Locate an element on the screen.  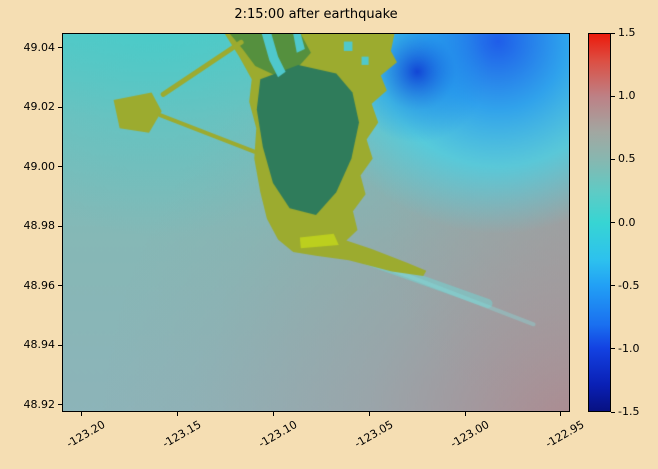
colorbar-tick-label: -0.5 is located at coordinates (629, 285).